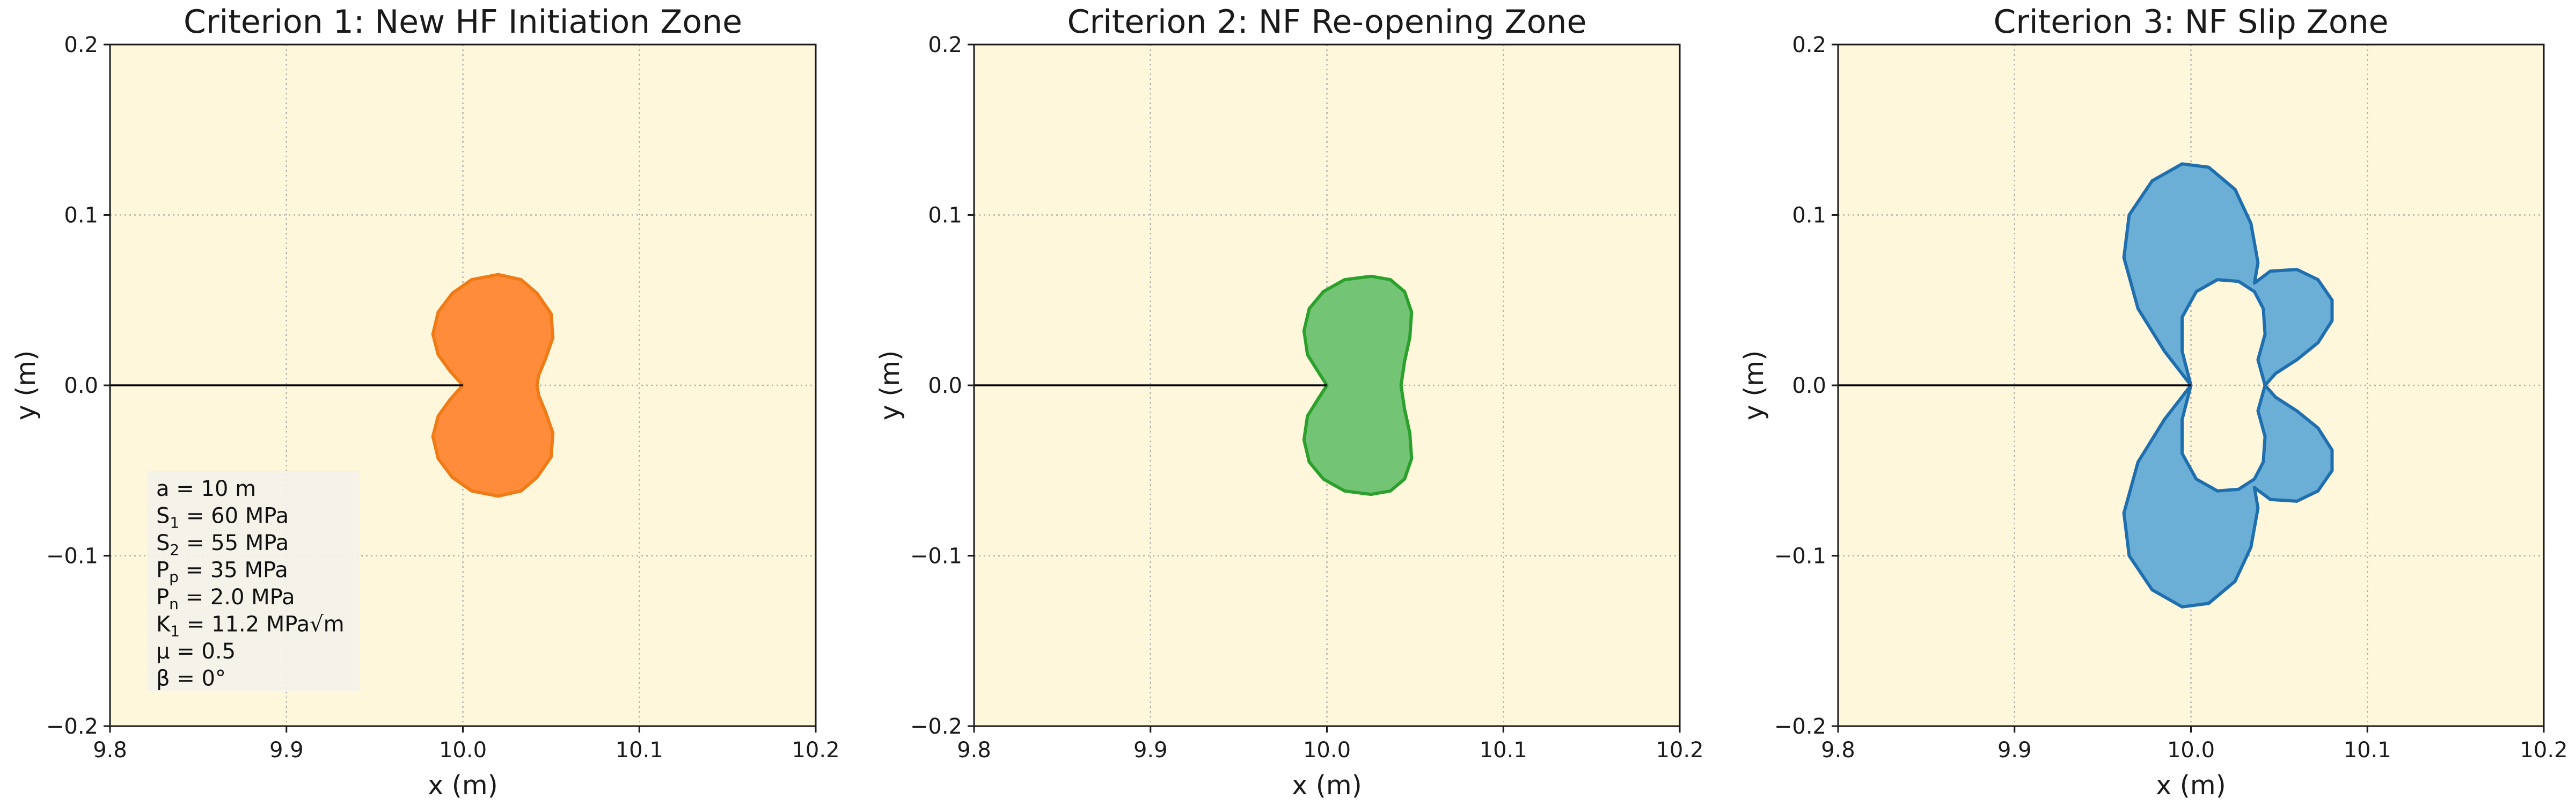 The height and width of the screenshot is (805, 2576). I want to click on y-tick-label-2-3: 0.1, so click(945, 215).